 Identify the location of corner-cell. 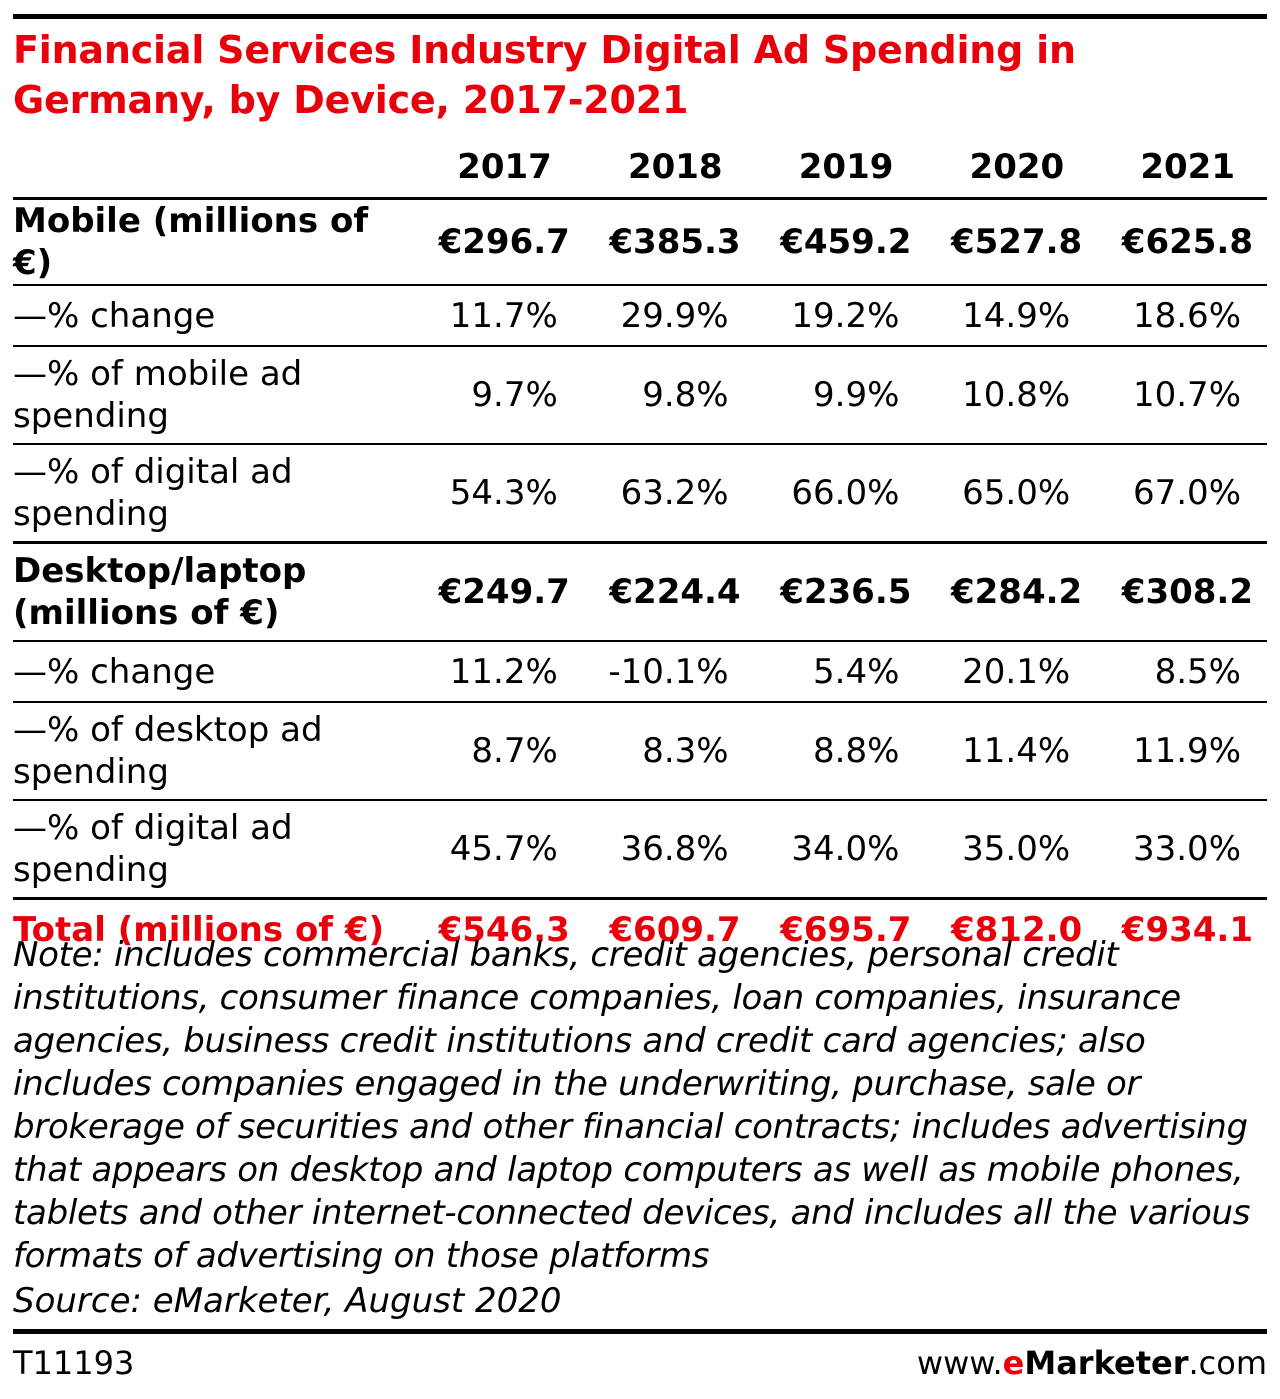
(213, 168).